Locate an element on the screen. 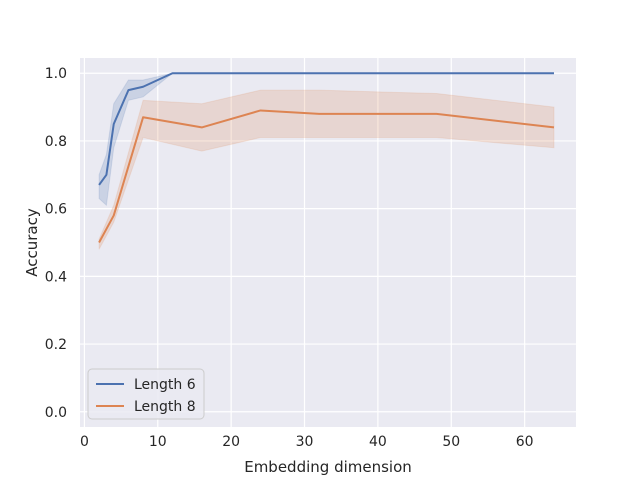  y-tick-label: 1.0 is located at coordinates (56, 74).